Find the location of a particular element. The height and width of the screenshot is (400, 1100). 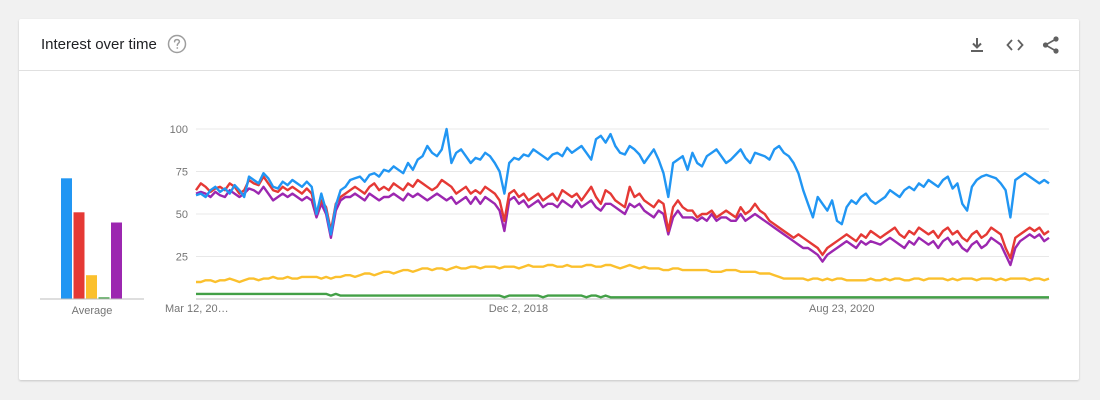

card-header: Interest over time is located at coordinates (549, 45).